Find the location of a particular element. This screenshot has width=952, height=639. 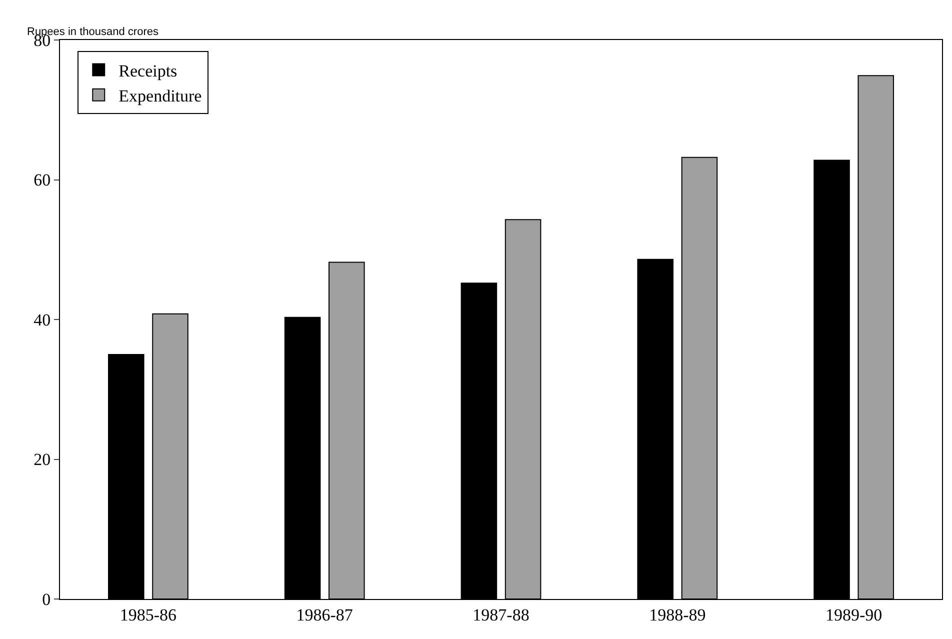

x-tick-label: 1985-86 is located at coordinates (148, 614).